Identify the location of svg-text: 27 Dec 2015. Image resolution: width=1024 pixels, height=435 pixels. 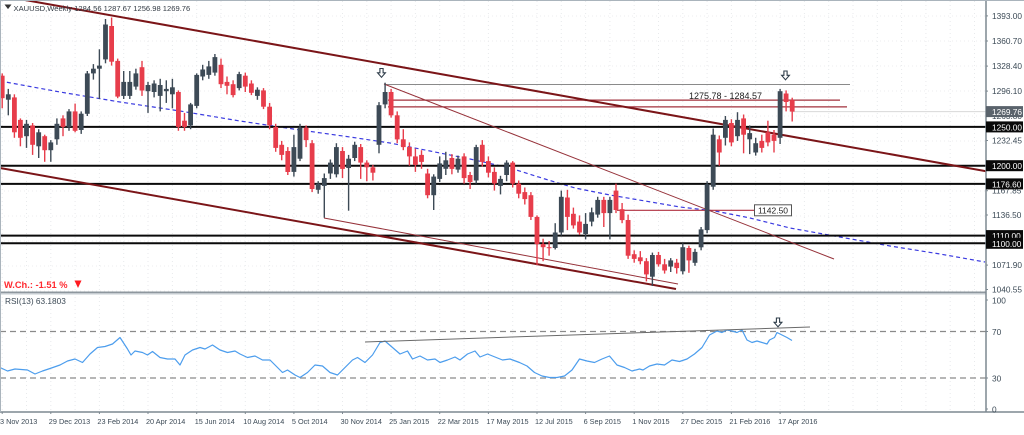
(701, 421).